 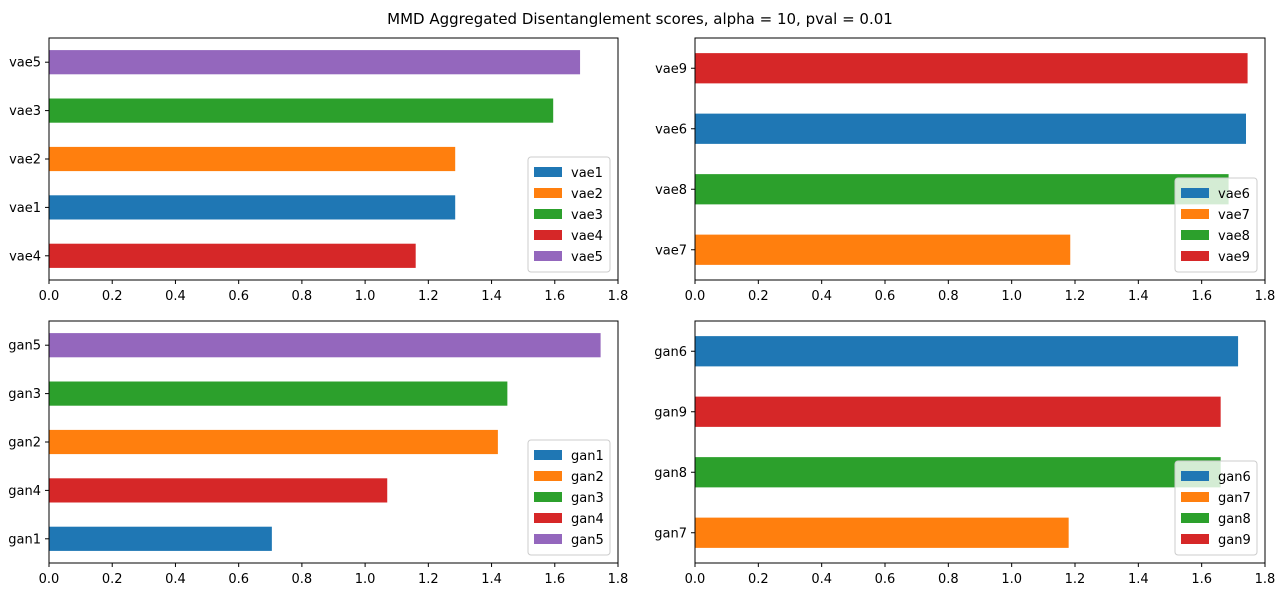 What do you see at coordinates (587, 257) in the screenshot?
I see `legend-label-vae5: vae5` at bounding box center [587, 257].